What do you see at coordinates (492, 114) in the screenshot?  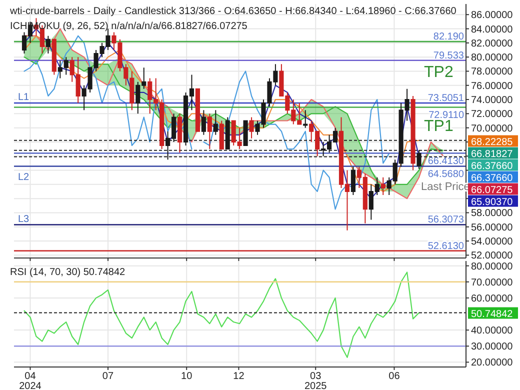 I see `y-tick-label: 72.00000` at bounding box center [492, 114].